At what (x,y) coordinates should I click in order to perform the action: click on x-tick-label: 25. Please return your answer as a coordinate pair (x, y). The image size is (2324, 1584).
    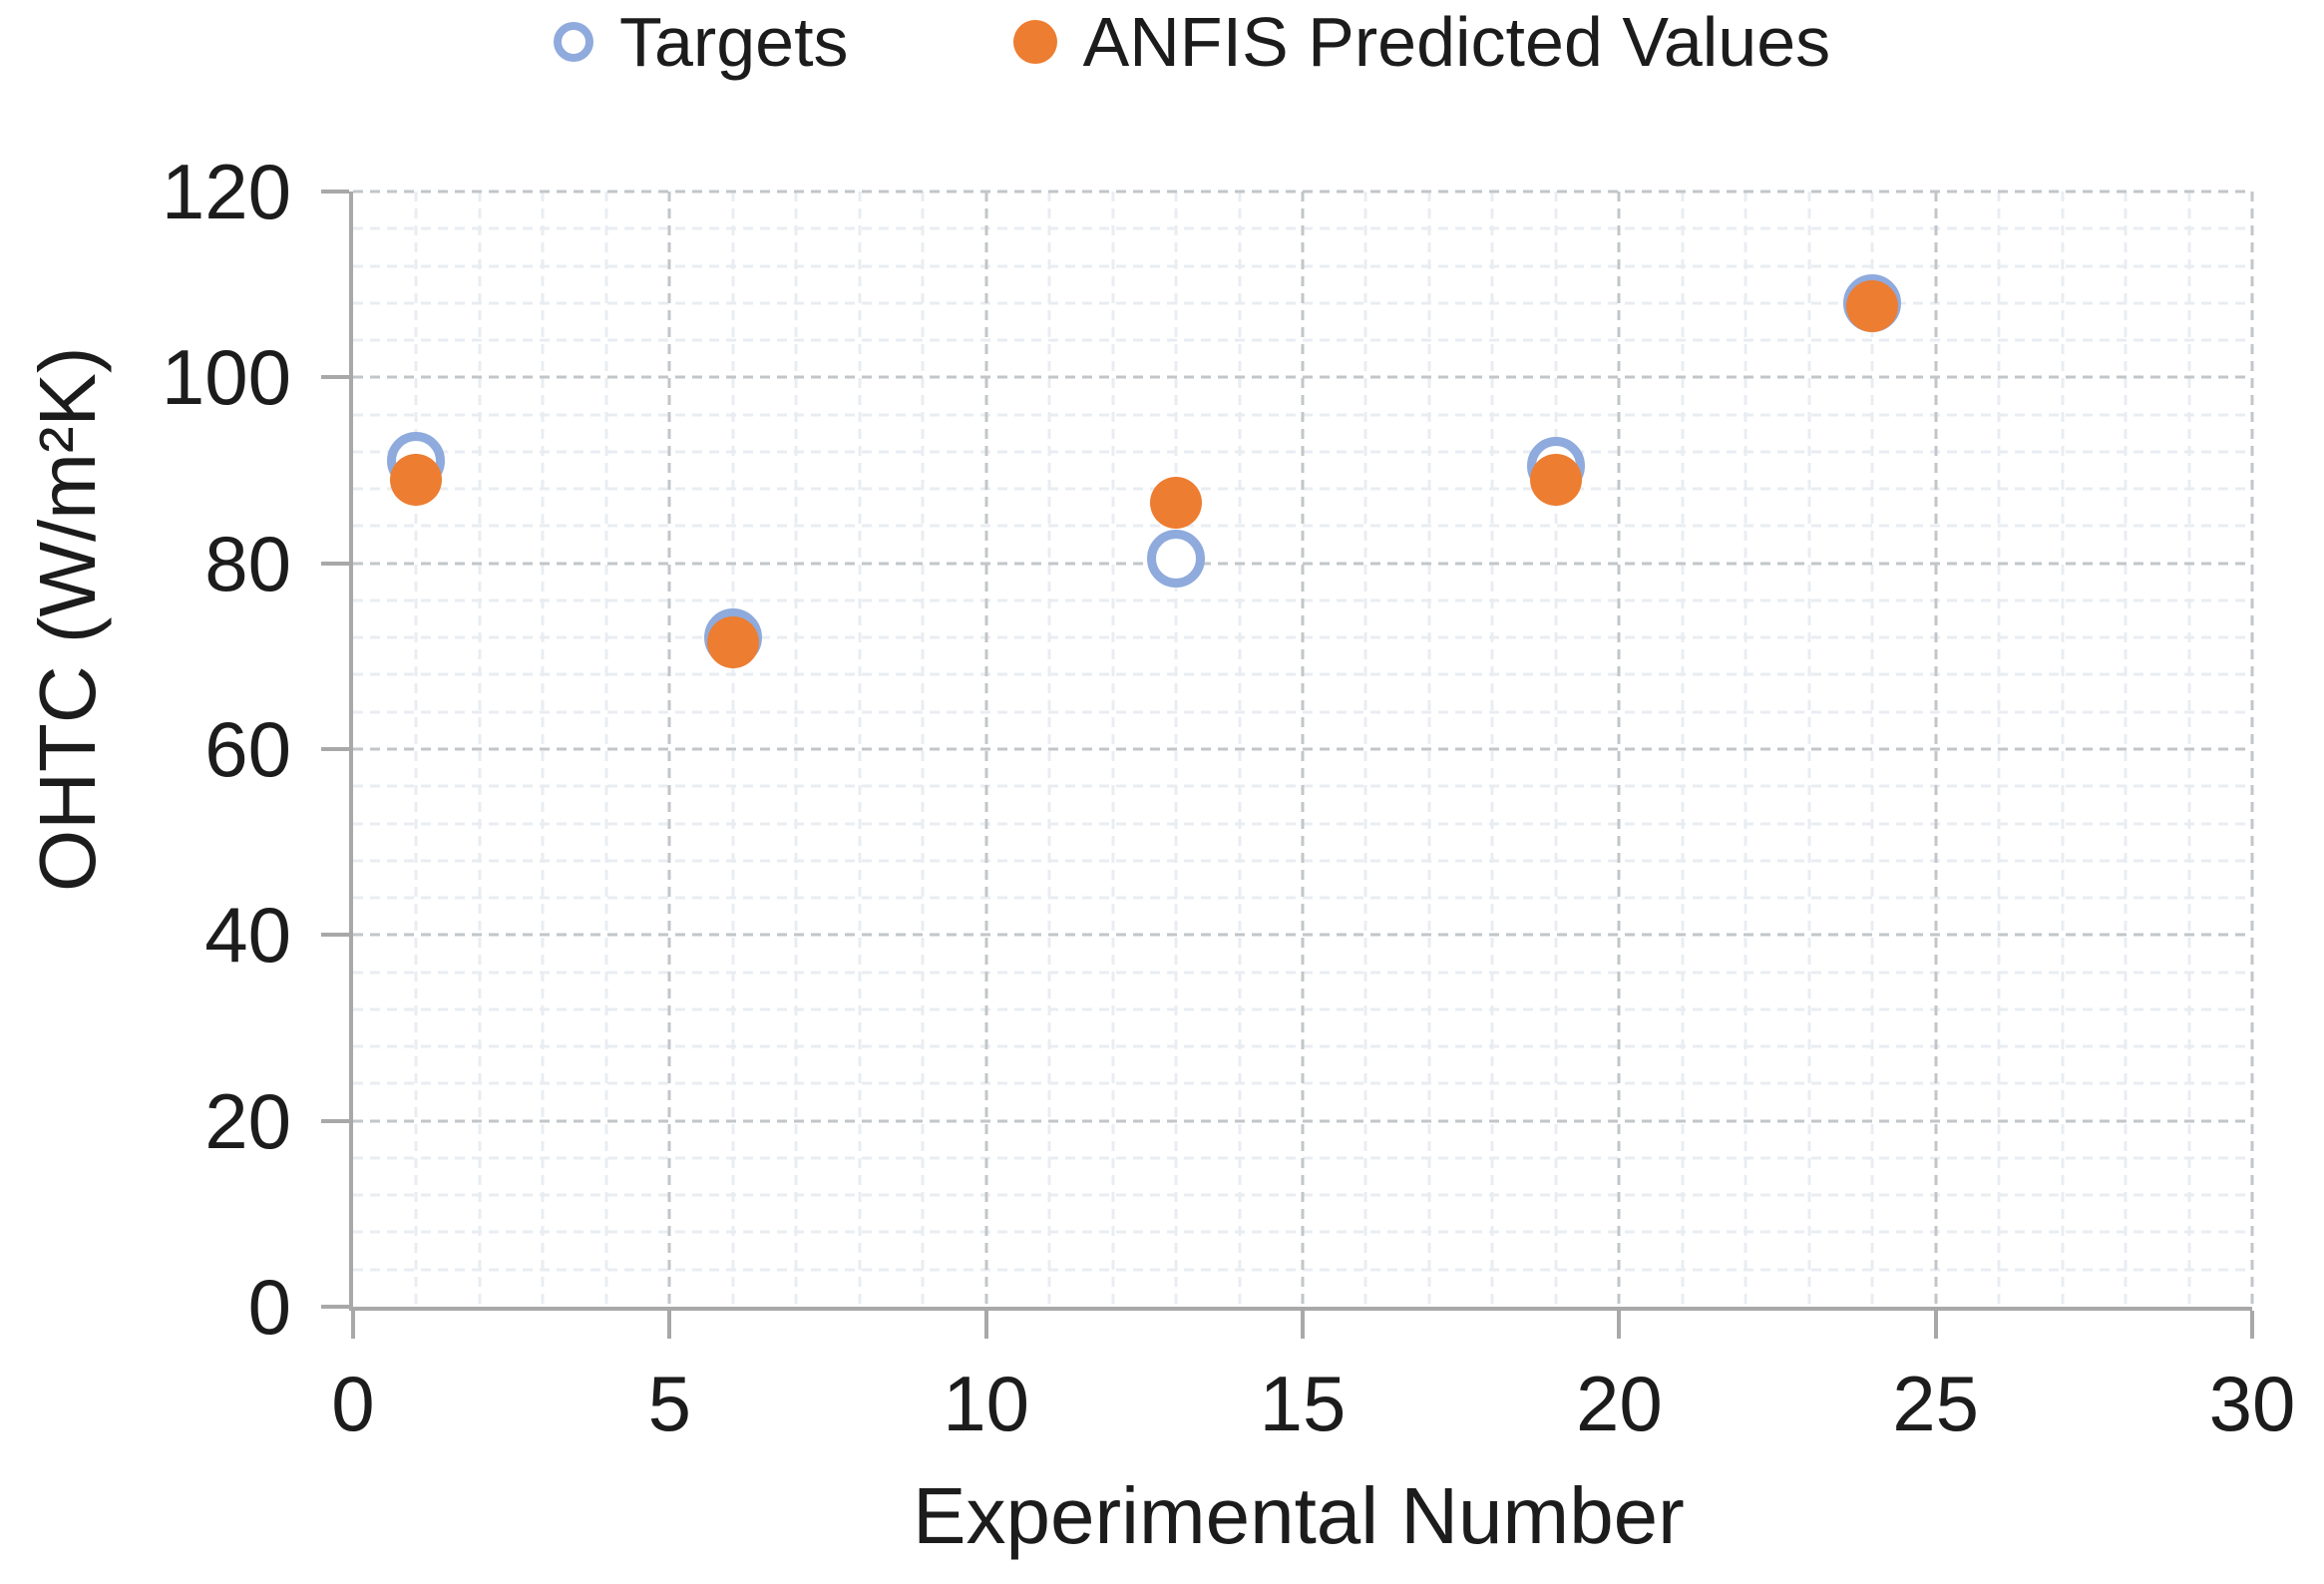
    Looking at the image, I should click on (1936, 1403).